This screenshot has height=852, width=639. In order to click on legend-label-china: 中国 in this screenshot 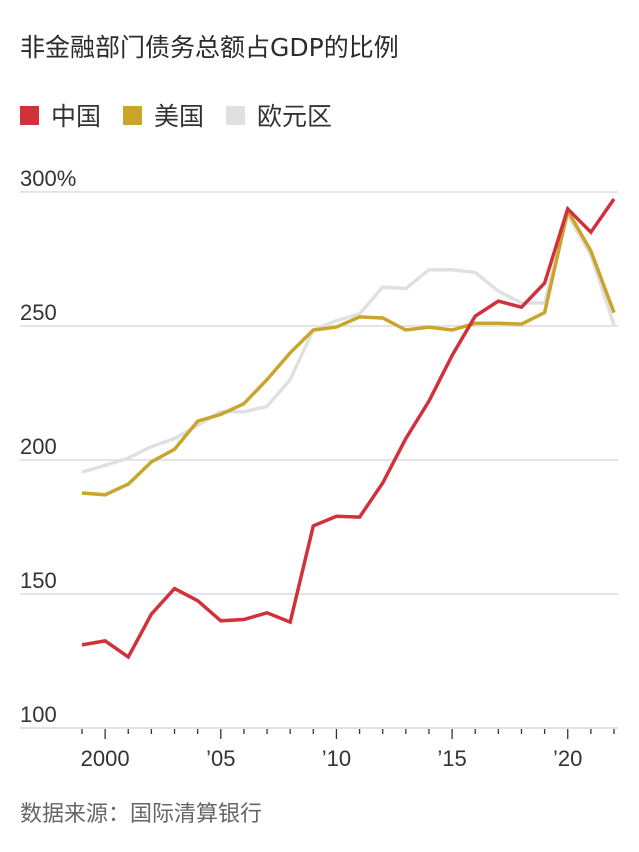, I will do `click(76, 116)`.